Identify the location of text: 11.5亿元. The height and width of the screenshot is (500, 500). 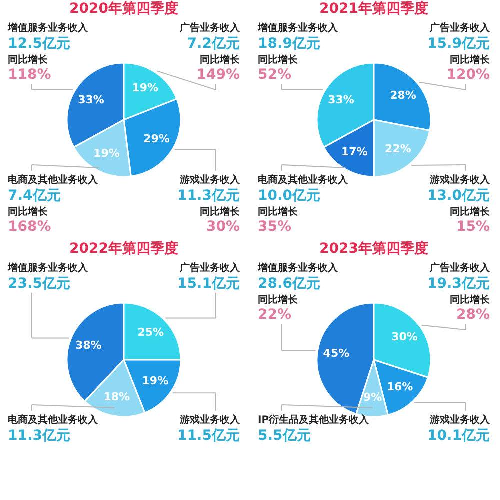
(208, 436).